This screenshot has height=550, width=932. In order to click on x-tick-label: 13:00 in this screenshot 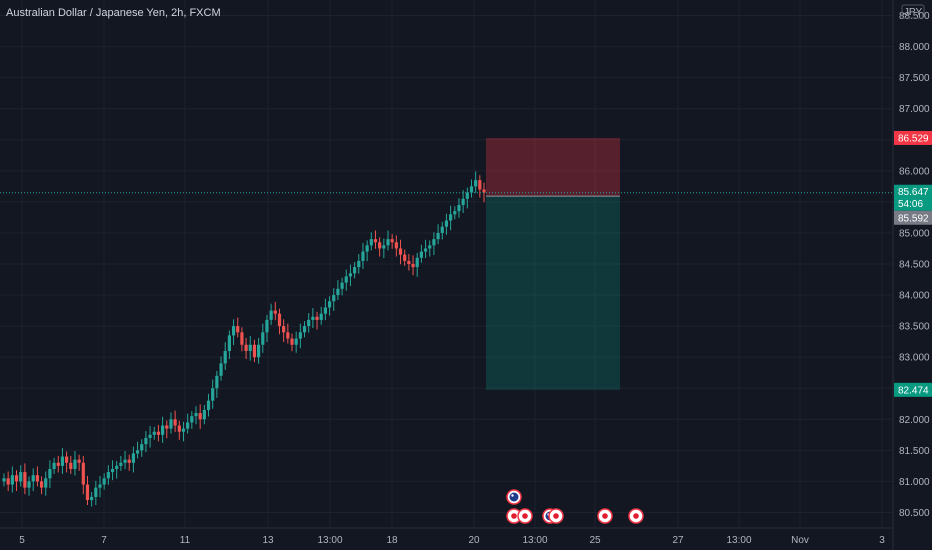, I will do `click(738, 540)`.